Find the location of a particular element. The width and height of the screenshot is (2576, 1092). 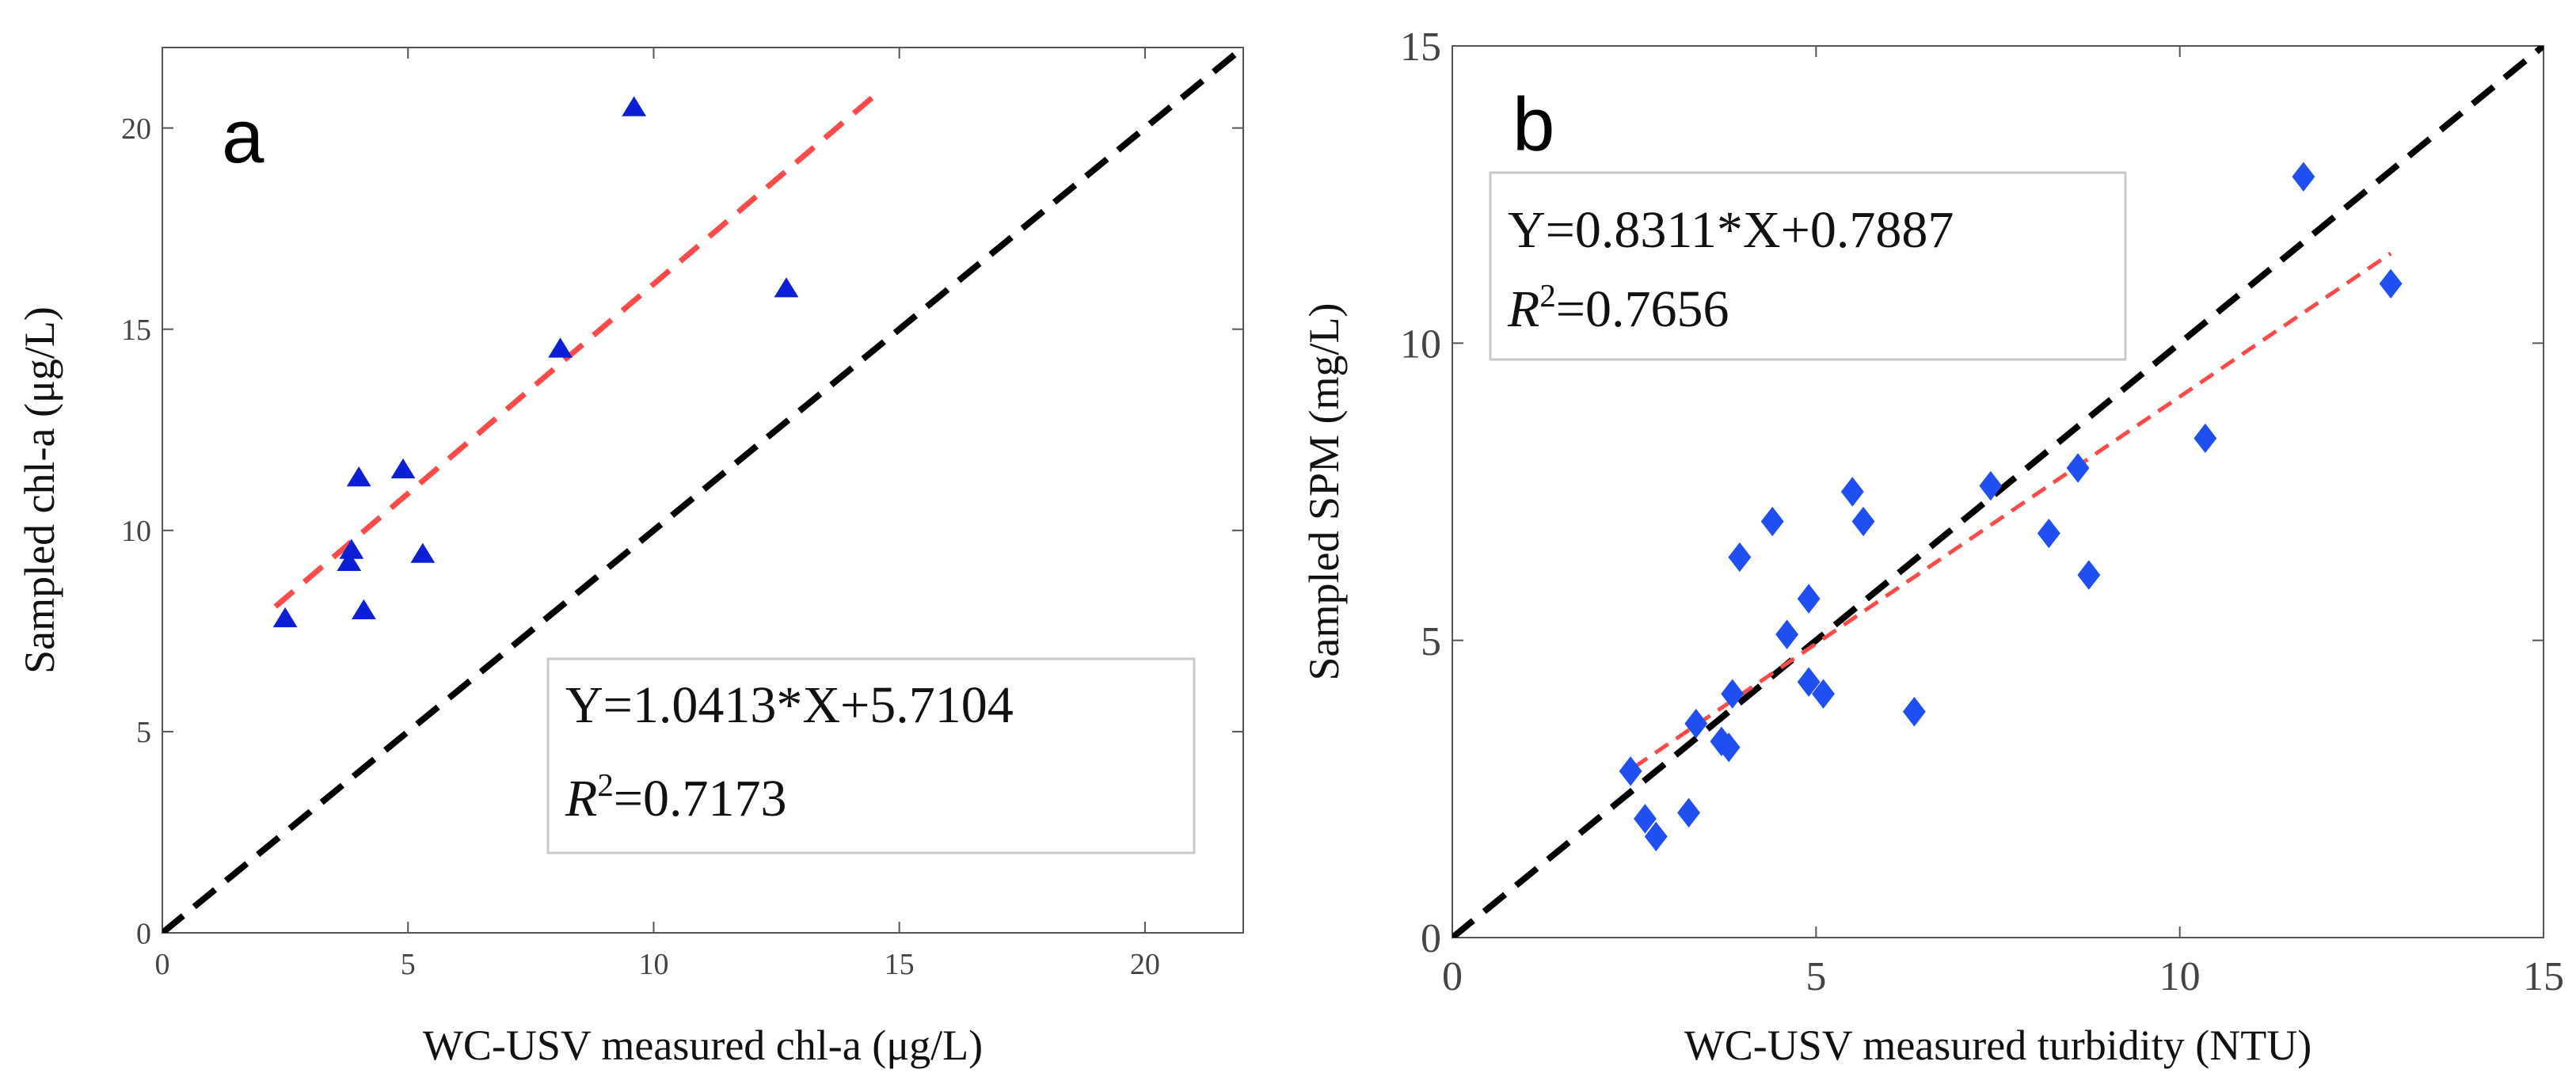

regression-equation: Y=0.8311*X+0.7887 is located at coordinates (1731, 230).